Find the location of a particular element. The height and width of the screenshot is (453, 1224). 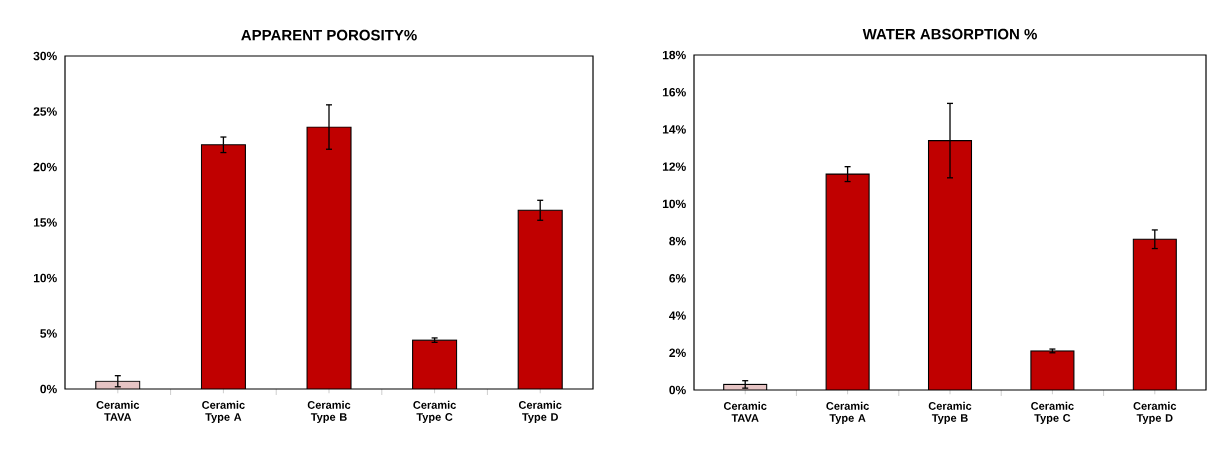

y-tick-label: 20% is located at coordinates (45, 167).